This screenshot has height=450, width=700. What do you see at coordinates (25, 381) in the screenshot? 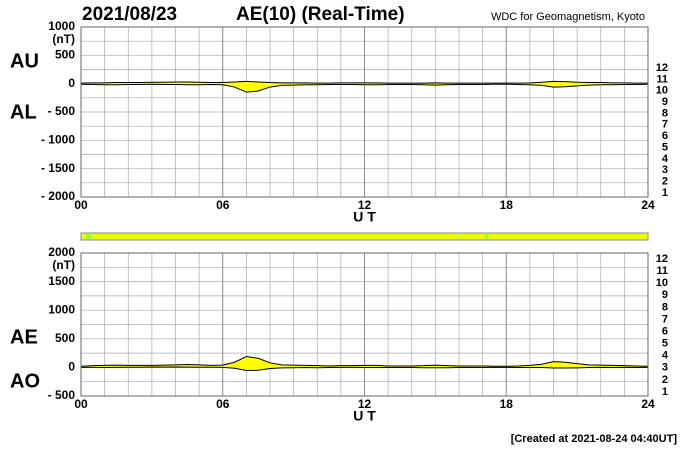
I see `series-name: AO` at bounding box center [25, 381].